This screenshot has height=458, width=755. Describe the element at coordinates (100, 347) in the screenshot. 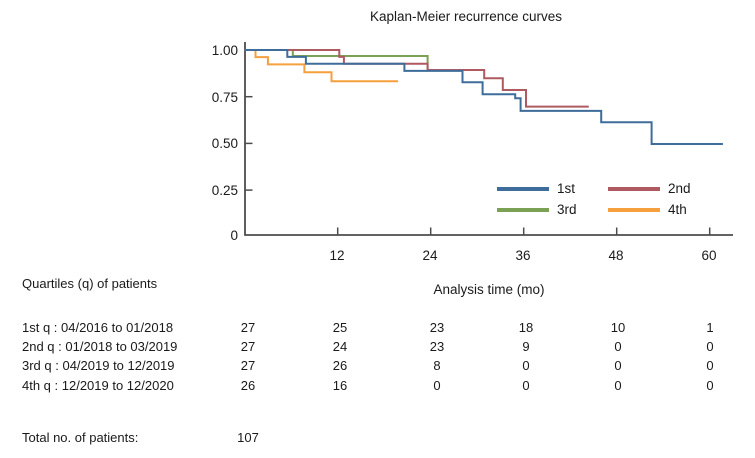

I see `row-label: 2nd q : 01/2018 to 03/2019` at that location.